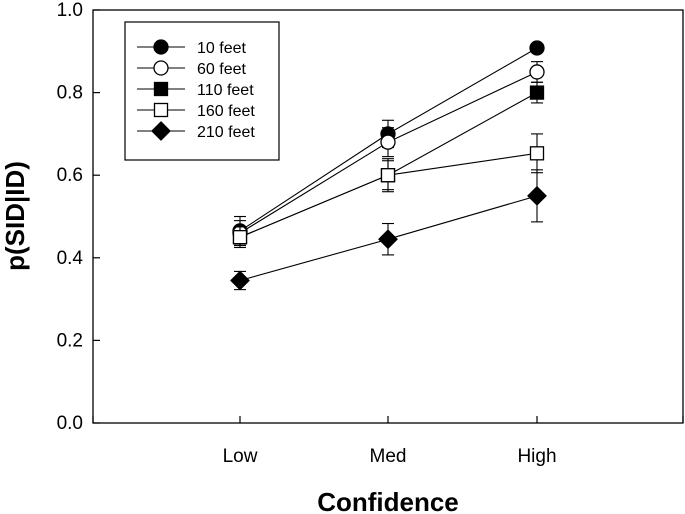 This screenshot has width=685, height=514. Describe the element at coordinates (70, 423) in the screenshot. I see `y-tick-label: 0.0` at that location.